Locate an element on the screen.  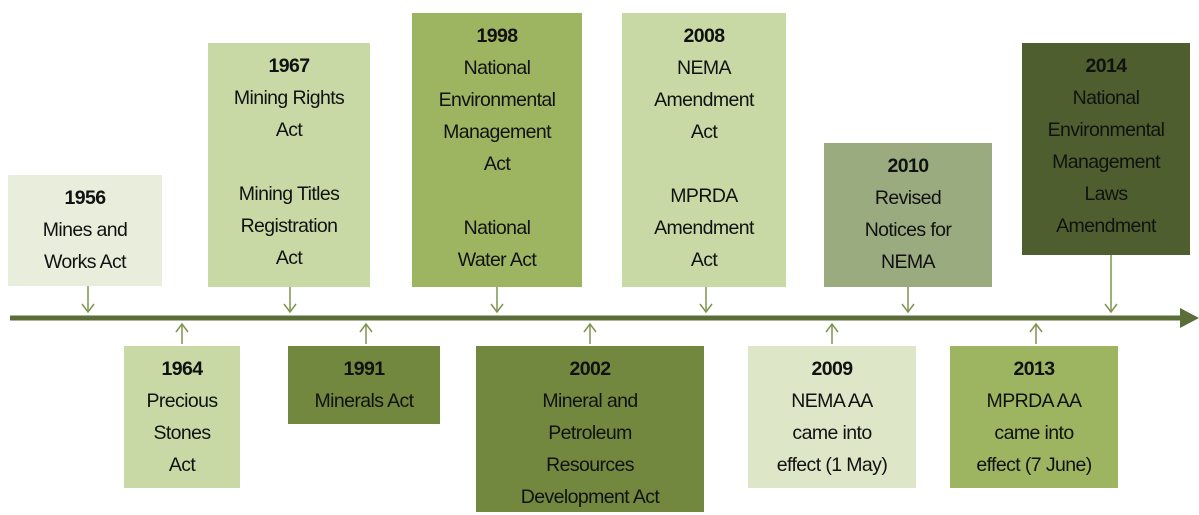
event-text: Minerals Act is located at coordinates (364, 401).